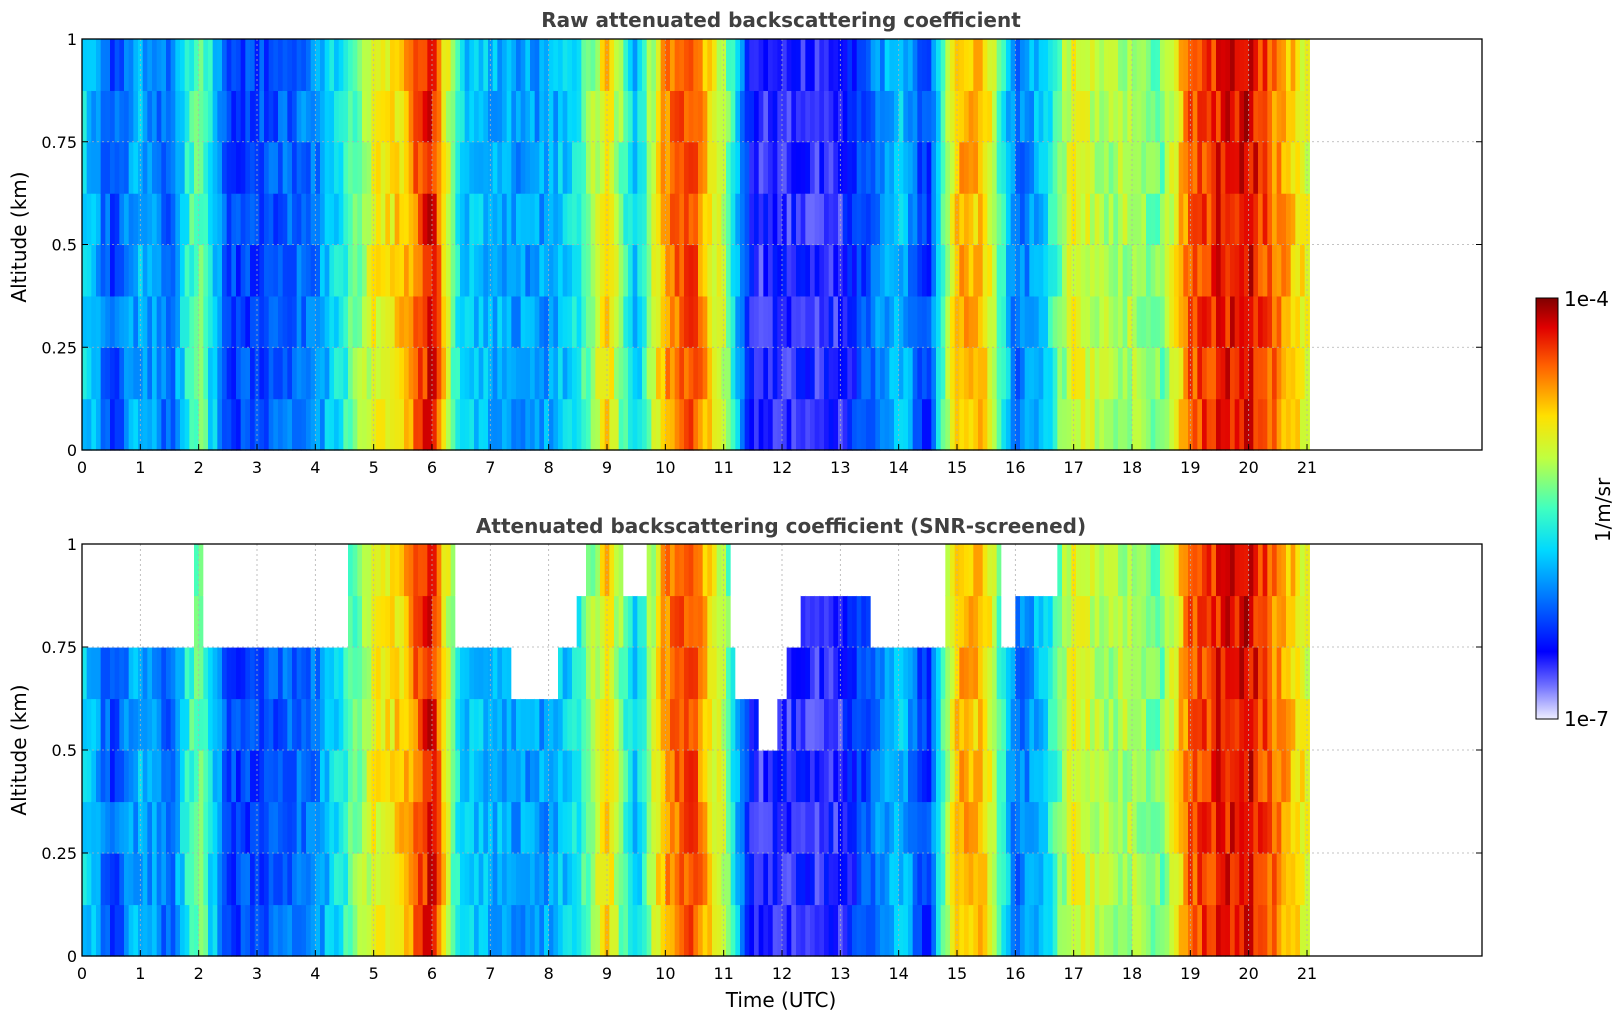  Describe the element at coordinates (1015, 973) in the screenshot. I see `x-tick-label: 16` at that location.